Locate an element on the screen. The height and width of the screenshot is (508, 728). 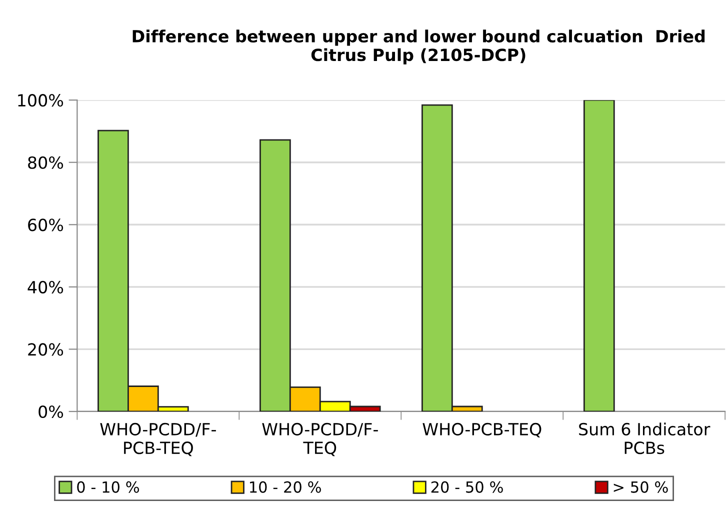
y-tick-label: 100% is located at coordinates (41, 100).